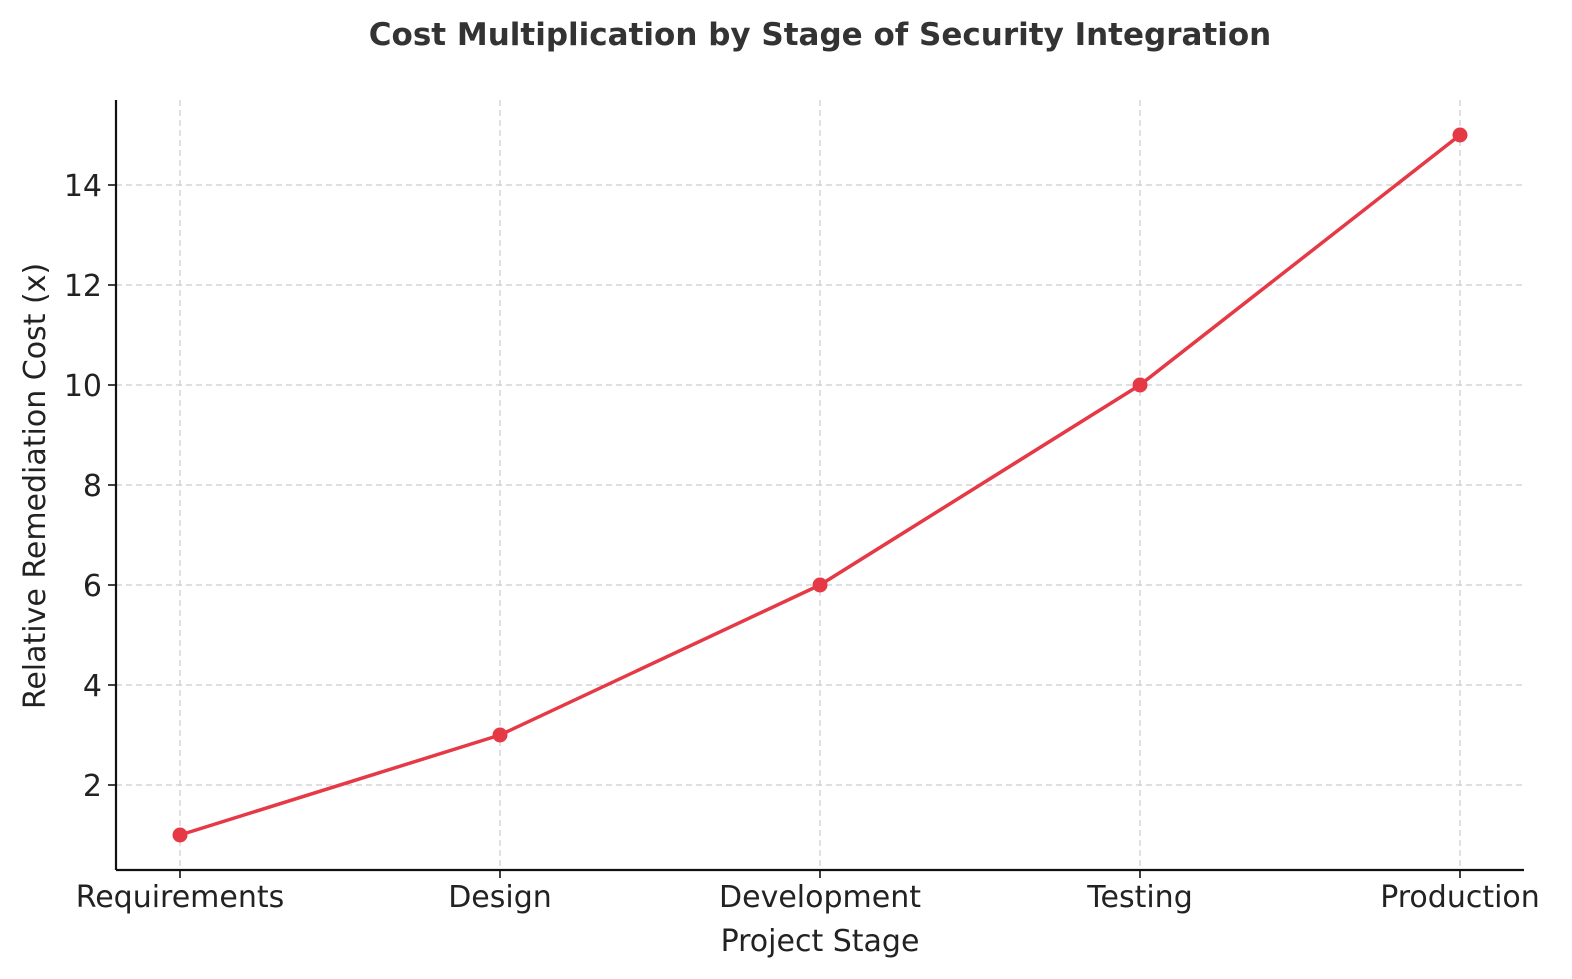 Image resolution: width=1572 pixels, height=979 pixels. I want to click on y-tick-label: 10, so click(83, 386).